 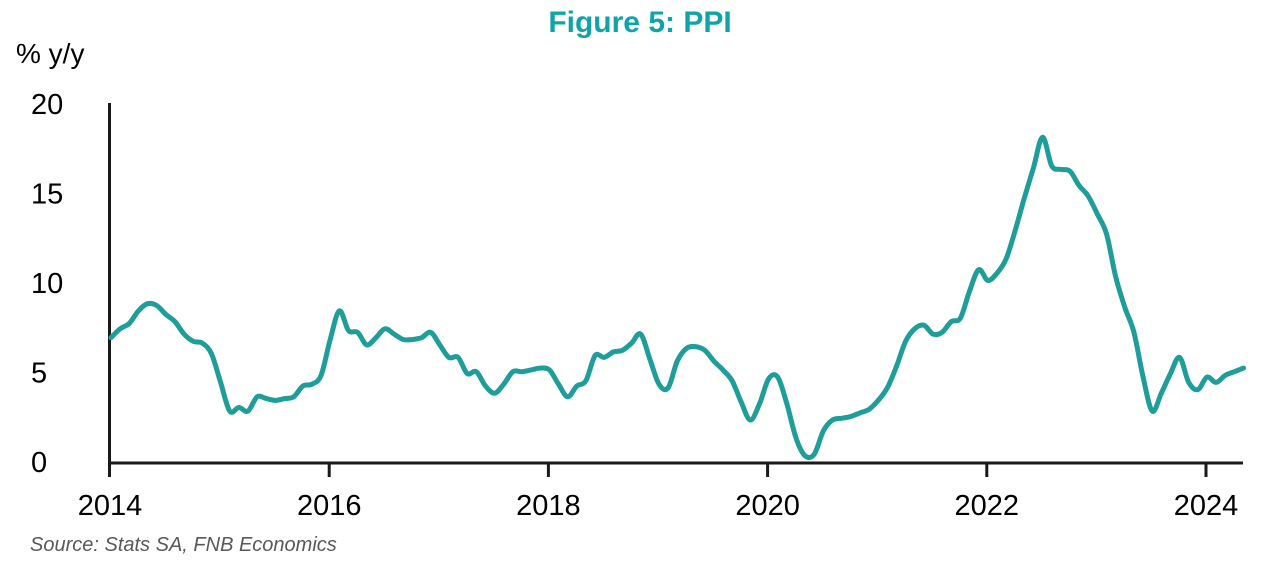 I want to click on y-tick-label: 5, so click(x=39, y=374).